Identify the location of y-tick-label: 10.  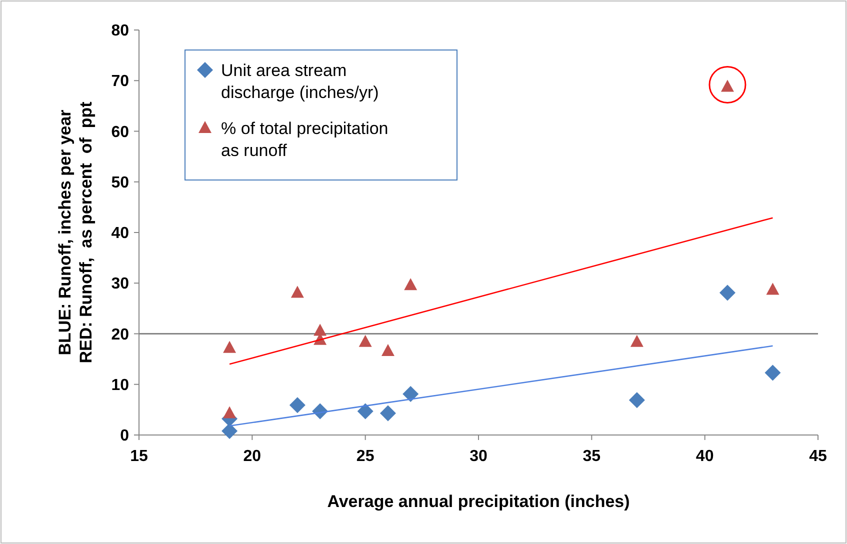
(120, 385).